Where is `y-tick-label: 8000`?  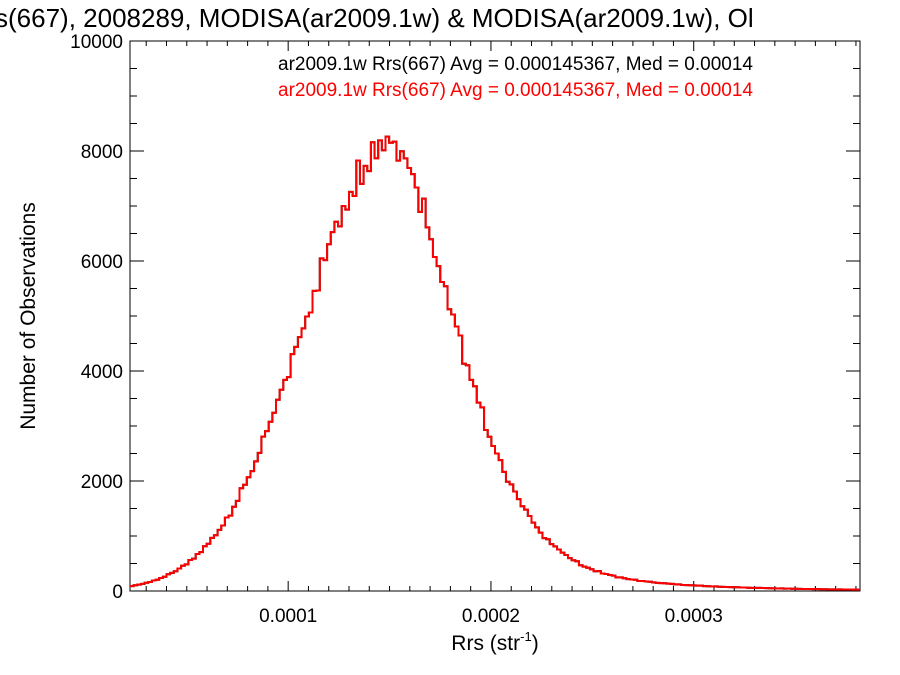
y-tick-label: 8000 is located at coordinates (102, 152).